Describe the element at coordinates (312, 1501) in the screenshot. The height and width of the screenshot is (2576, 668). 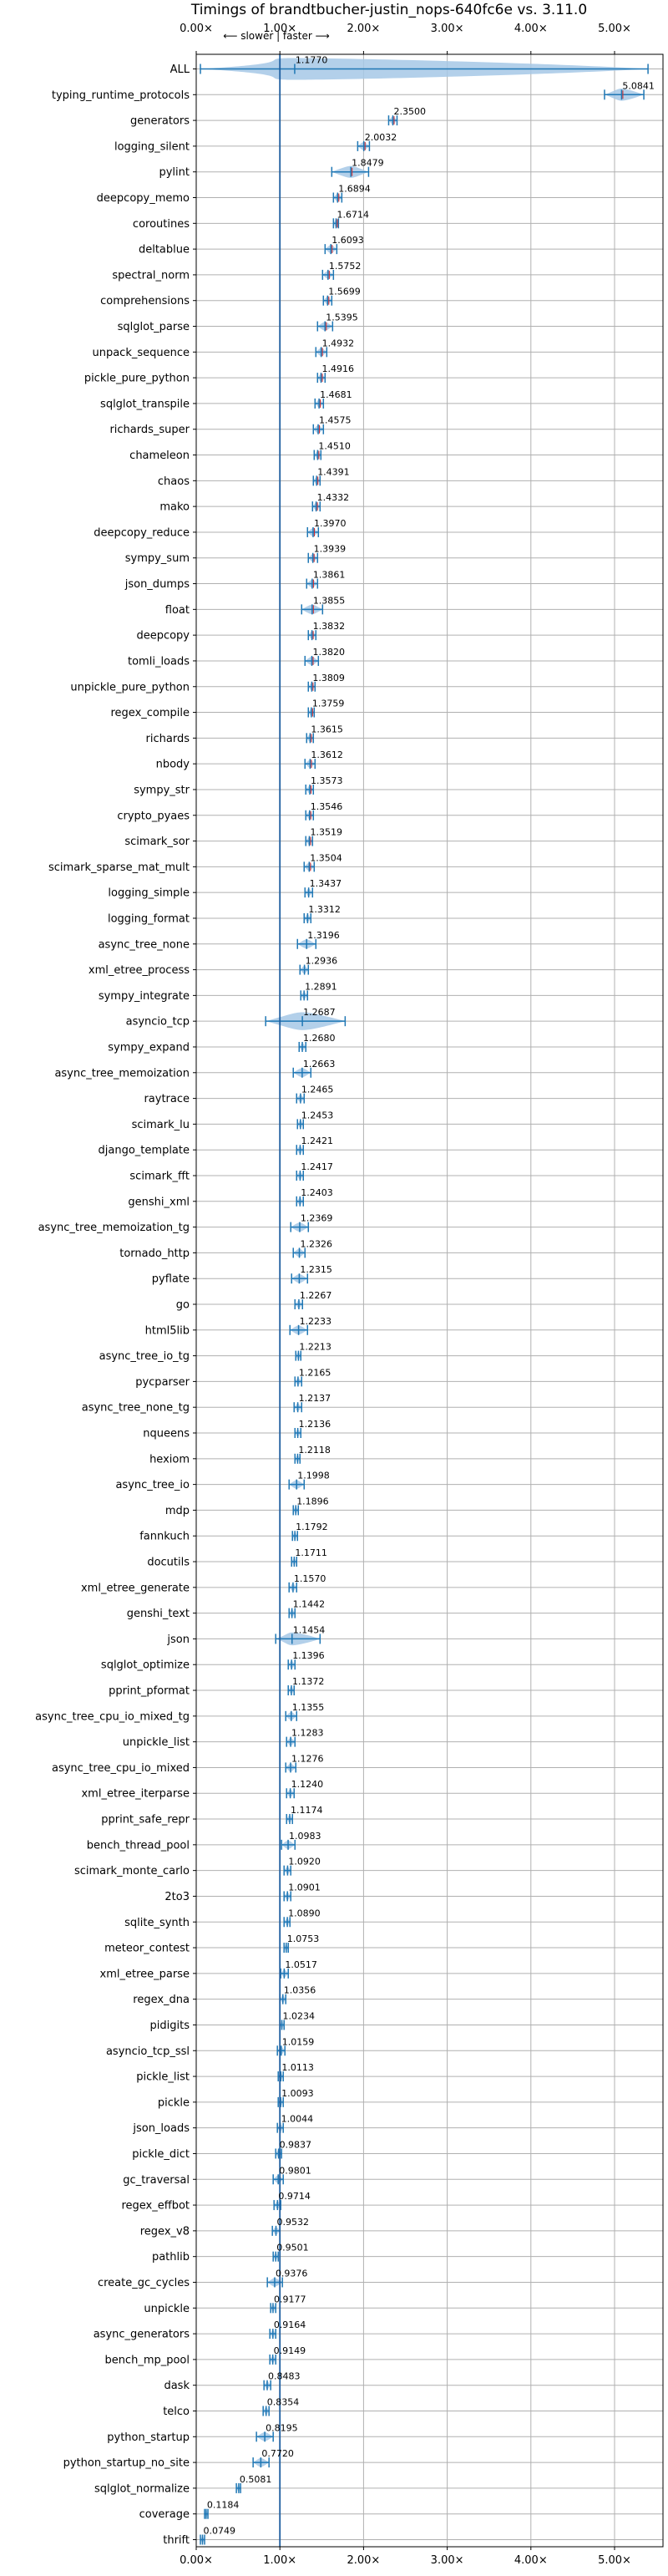
I see `value-label: 1.1896` at that location.